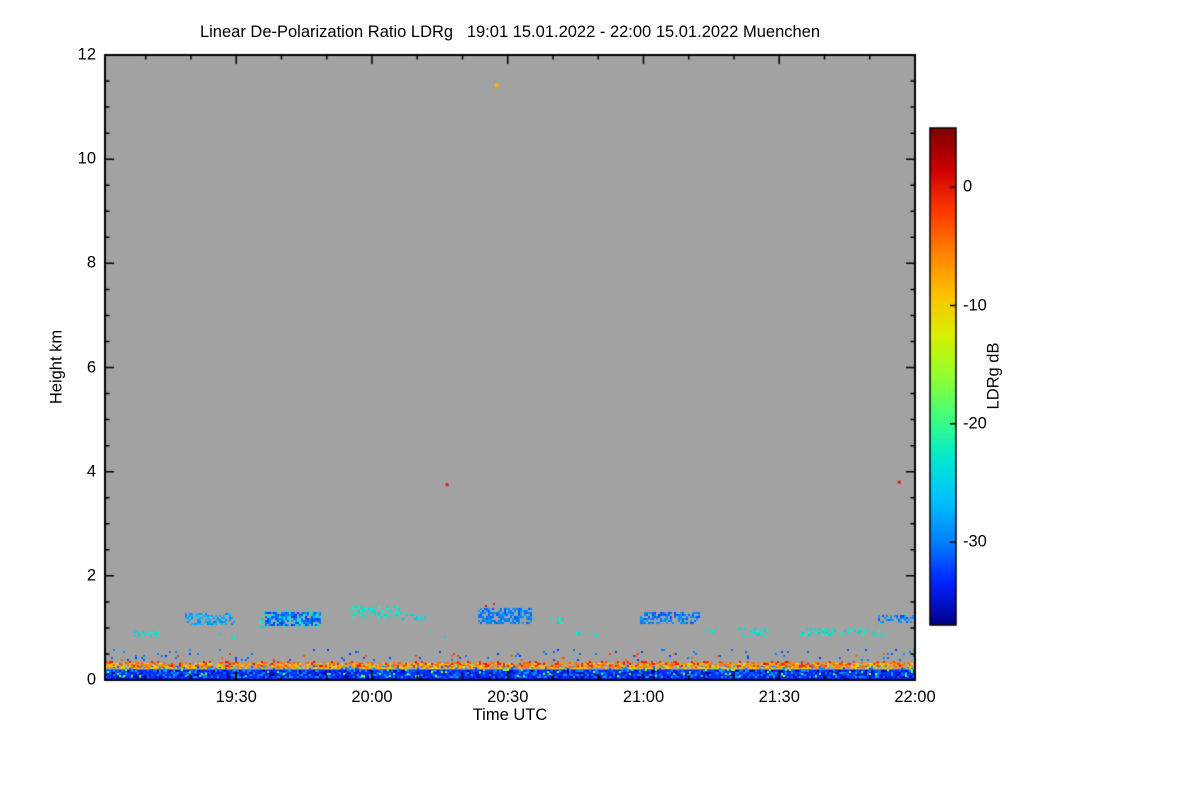 Image resolution: width=1200 pixels, height=800 pixels. What do you see at coordinates (86, 54) in the screenshot?
I see `y-tick-label: 12` at bounding box center [86, 54].